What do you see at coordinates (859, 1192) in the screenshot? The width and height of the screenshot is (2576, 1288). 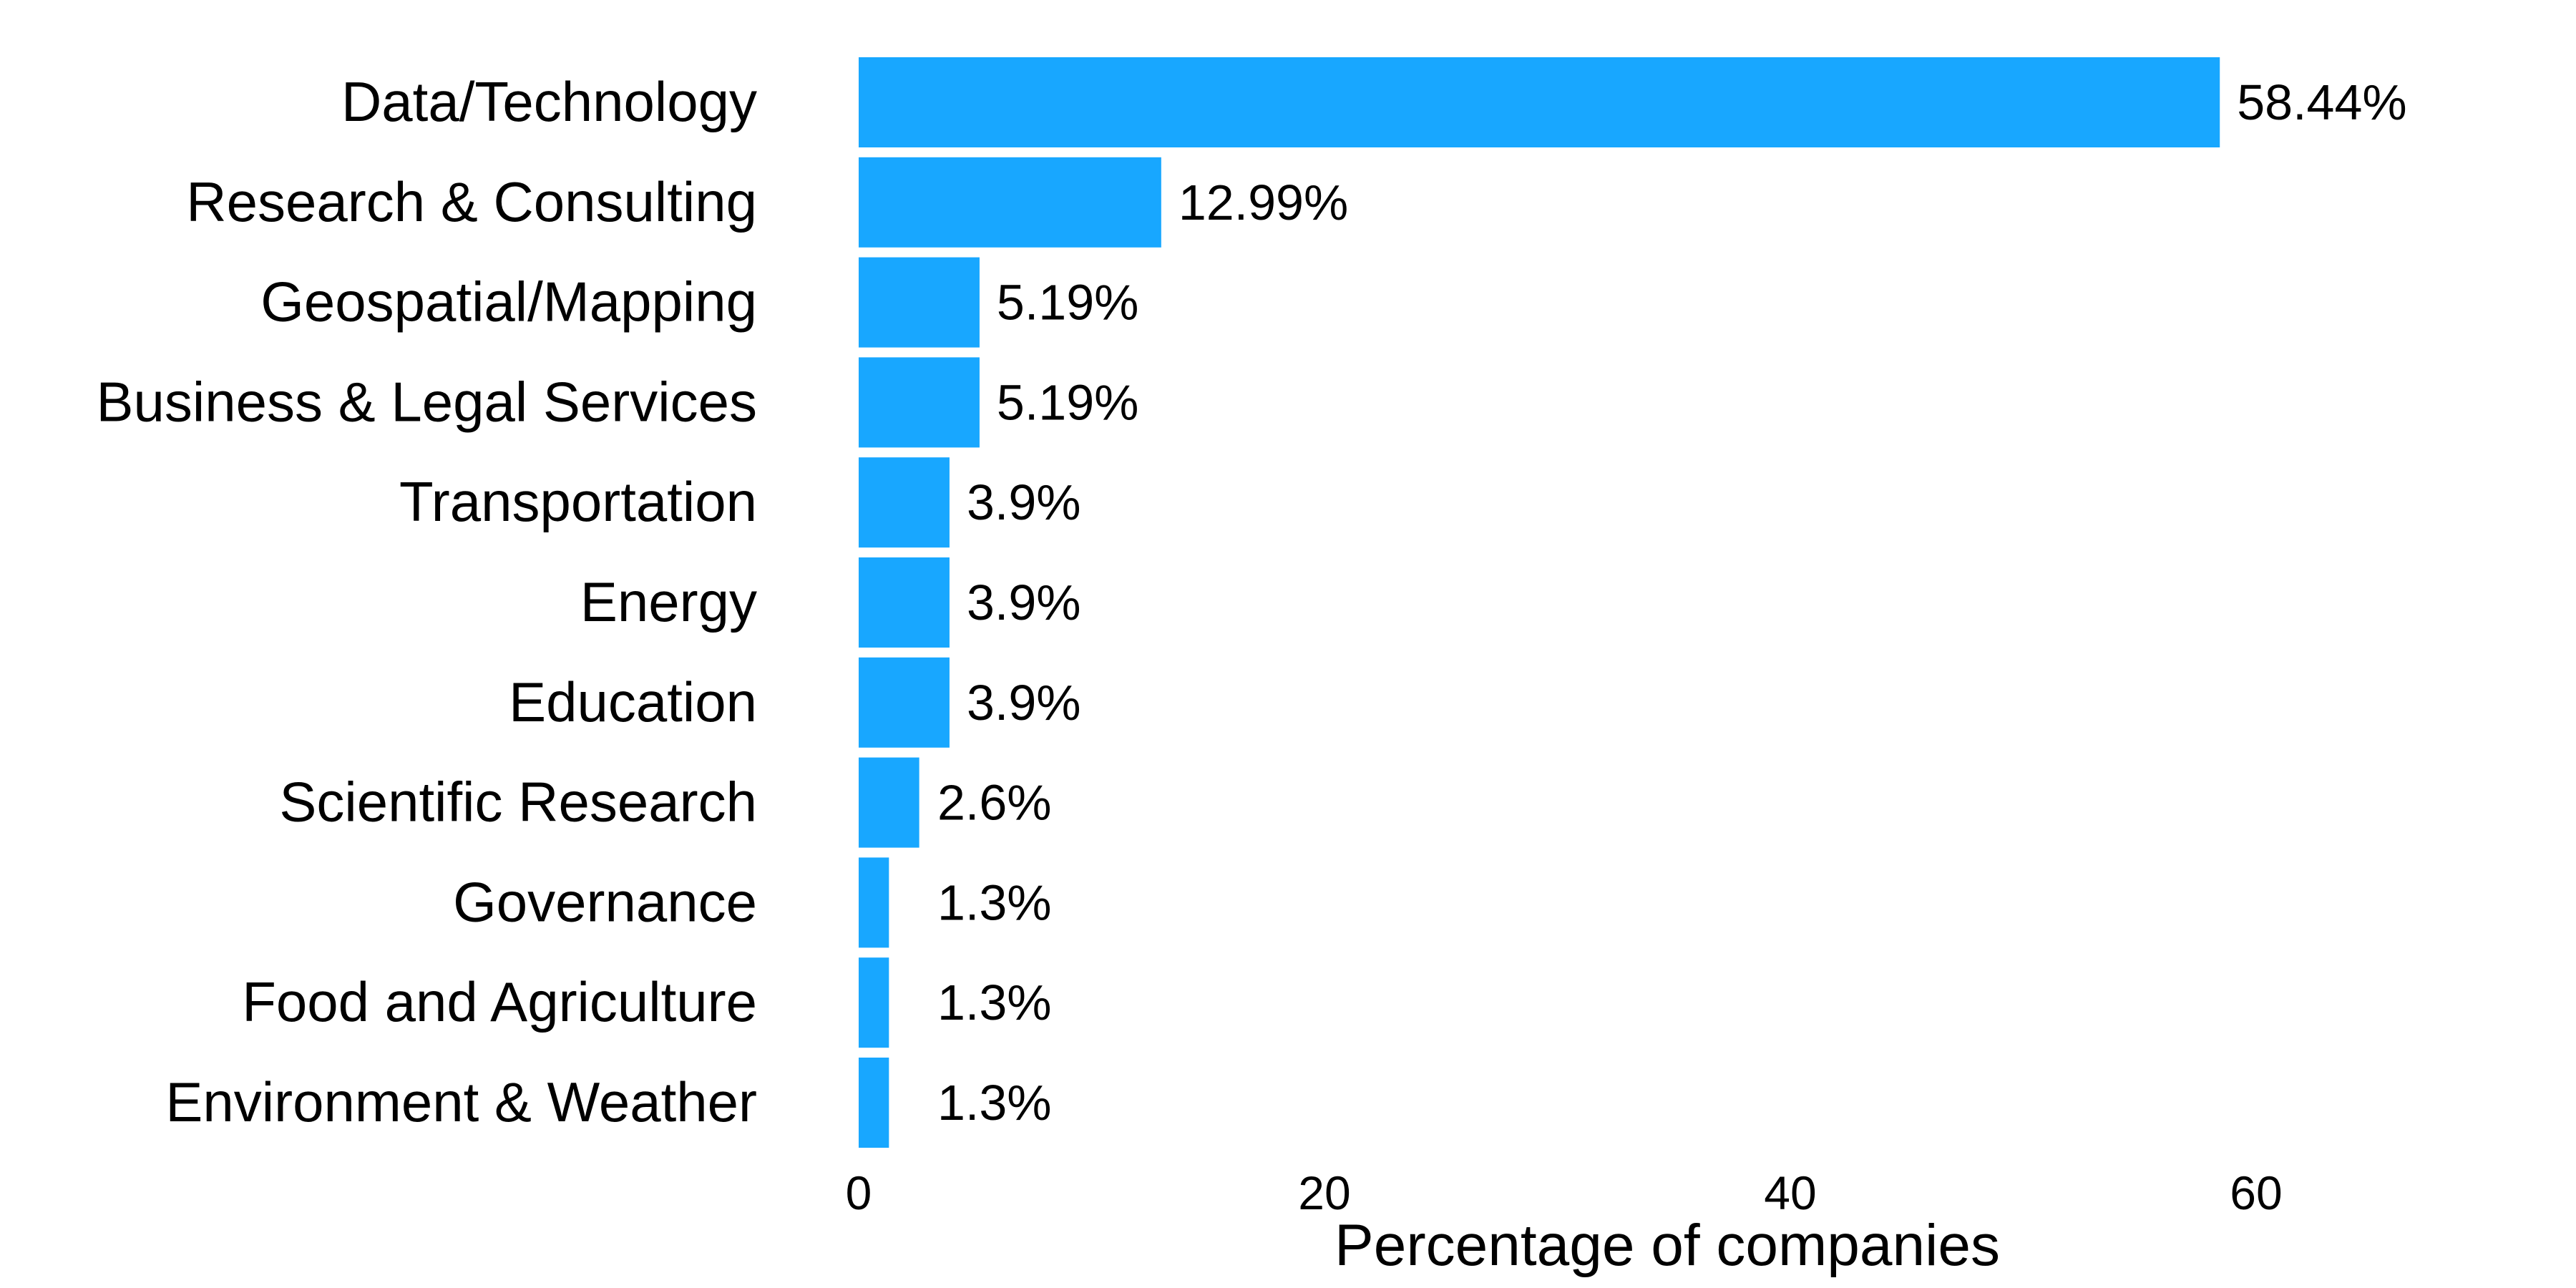 I see `x-tick-label: 0` at bounding box center [859, 1192].